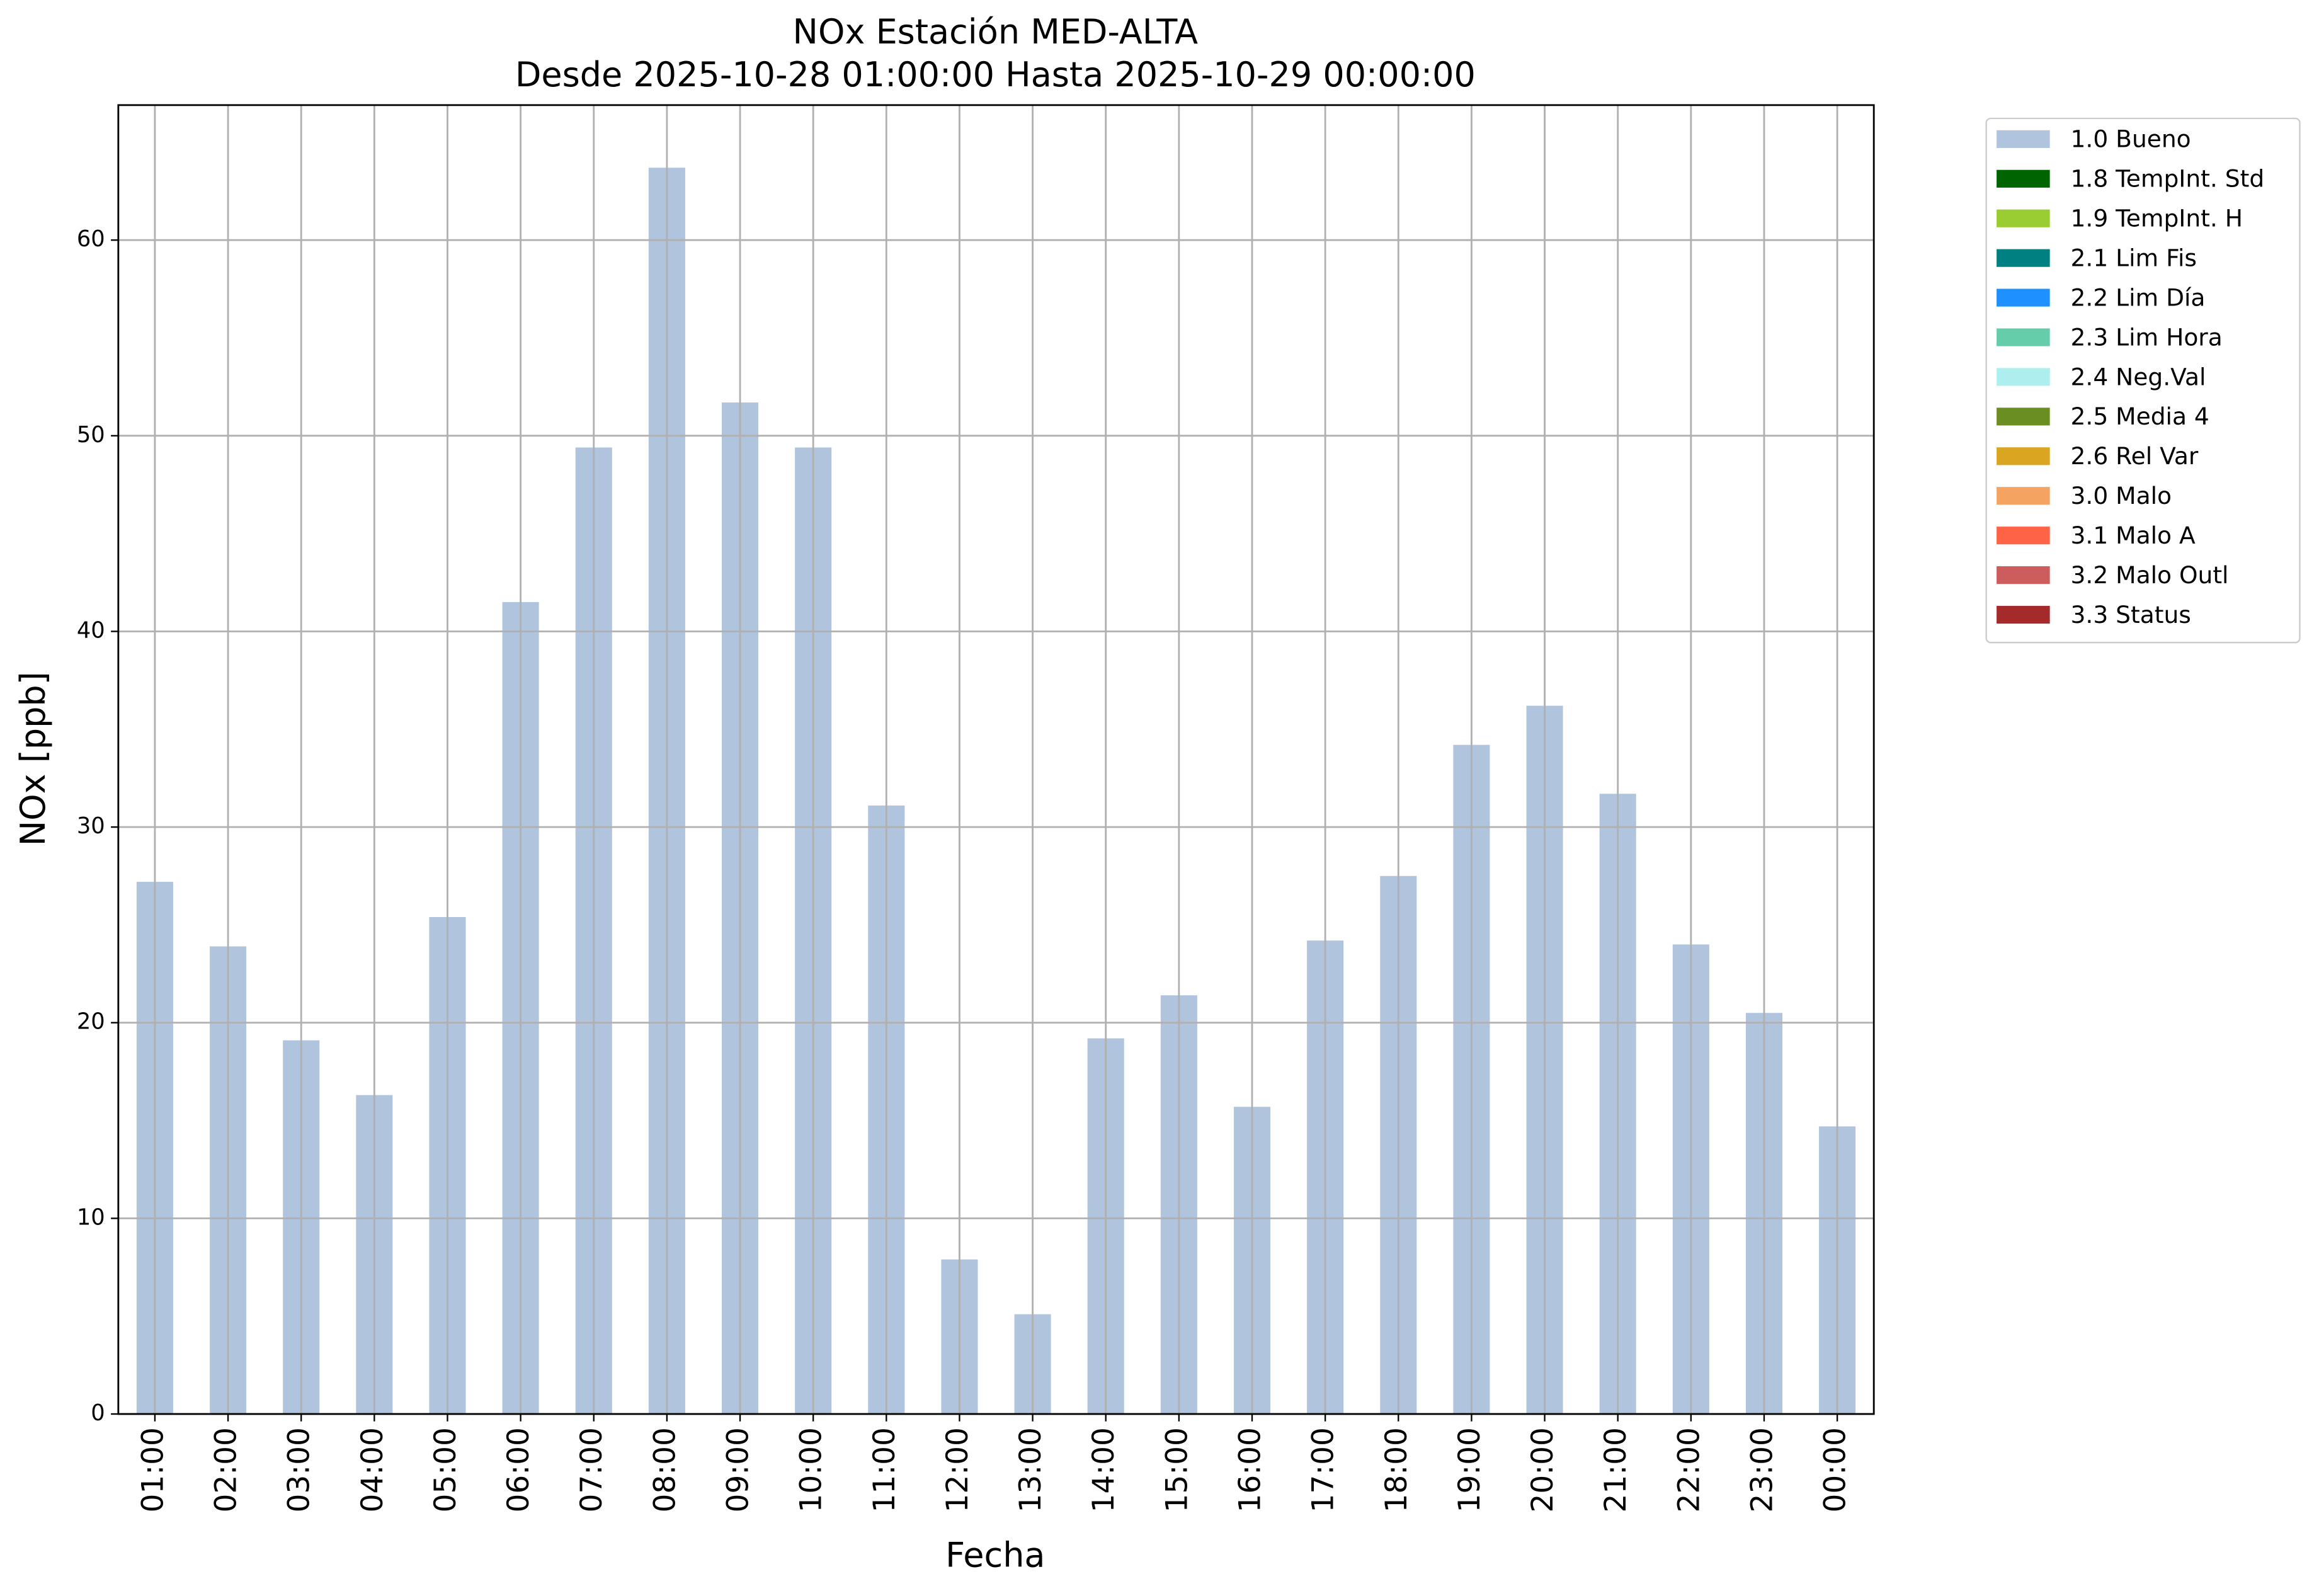  What do you see at coordinates (518, 1469) in the screenshot?
I see `x-tick-label: 06:00` at bounding box center [518, 1469].